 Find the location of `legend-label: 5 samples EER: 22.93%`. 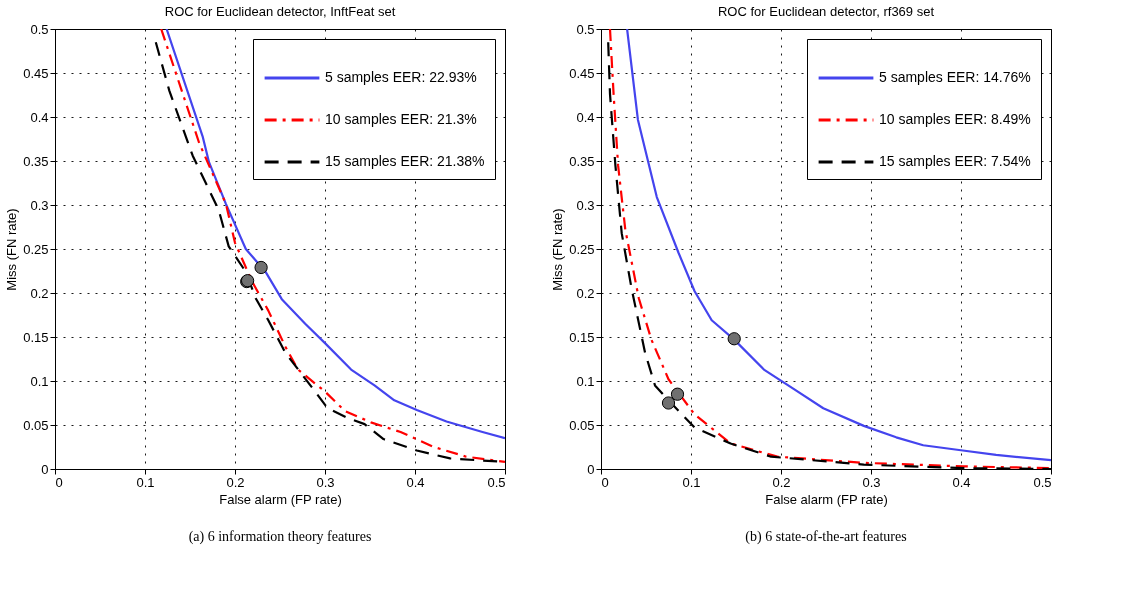

legend-label: 5 samples EER: 22.93% is located at coordinates (401, 77).